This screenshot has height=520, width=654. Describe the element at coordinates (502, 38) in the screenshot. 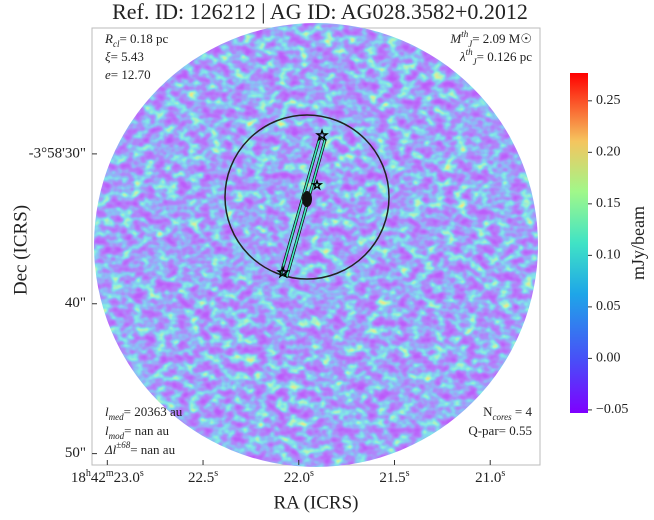

I see `annotation-text: = 2.09 M☉` at that location.